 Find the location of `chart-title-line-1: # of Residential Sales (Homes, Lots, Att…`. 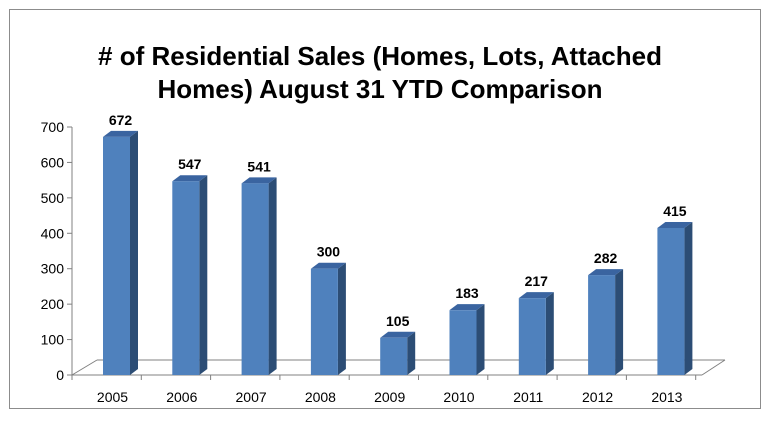

chart-title-line-1: # of Residential Sales (Homes, Lots, Att… is located at coordinates (380, 56).